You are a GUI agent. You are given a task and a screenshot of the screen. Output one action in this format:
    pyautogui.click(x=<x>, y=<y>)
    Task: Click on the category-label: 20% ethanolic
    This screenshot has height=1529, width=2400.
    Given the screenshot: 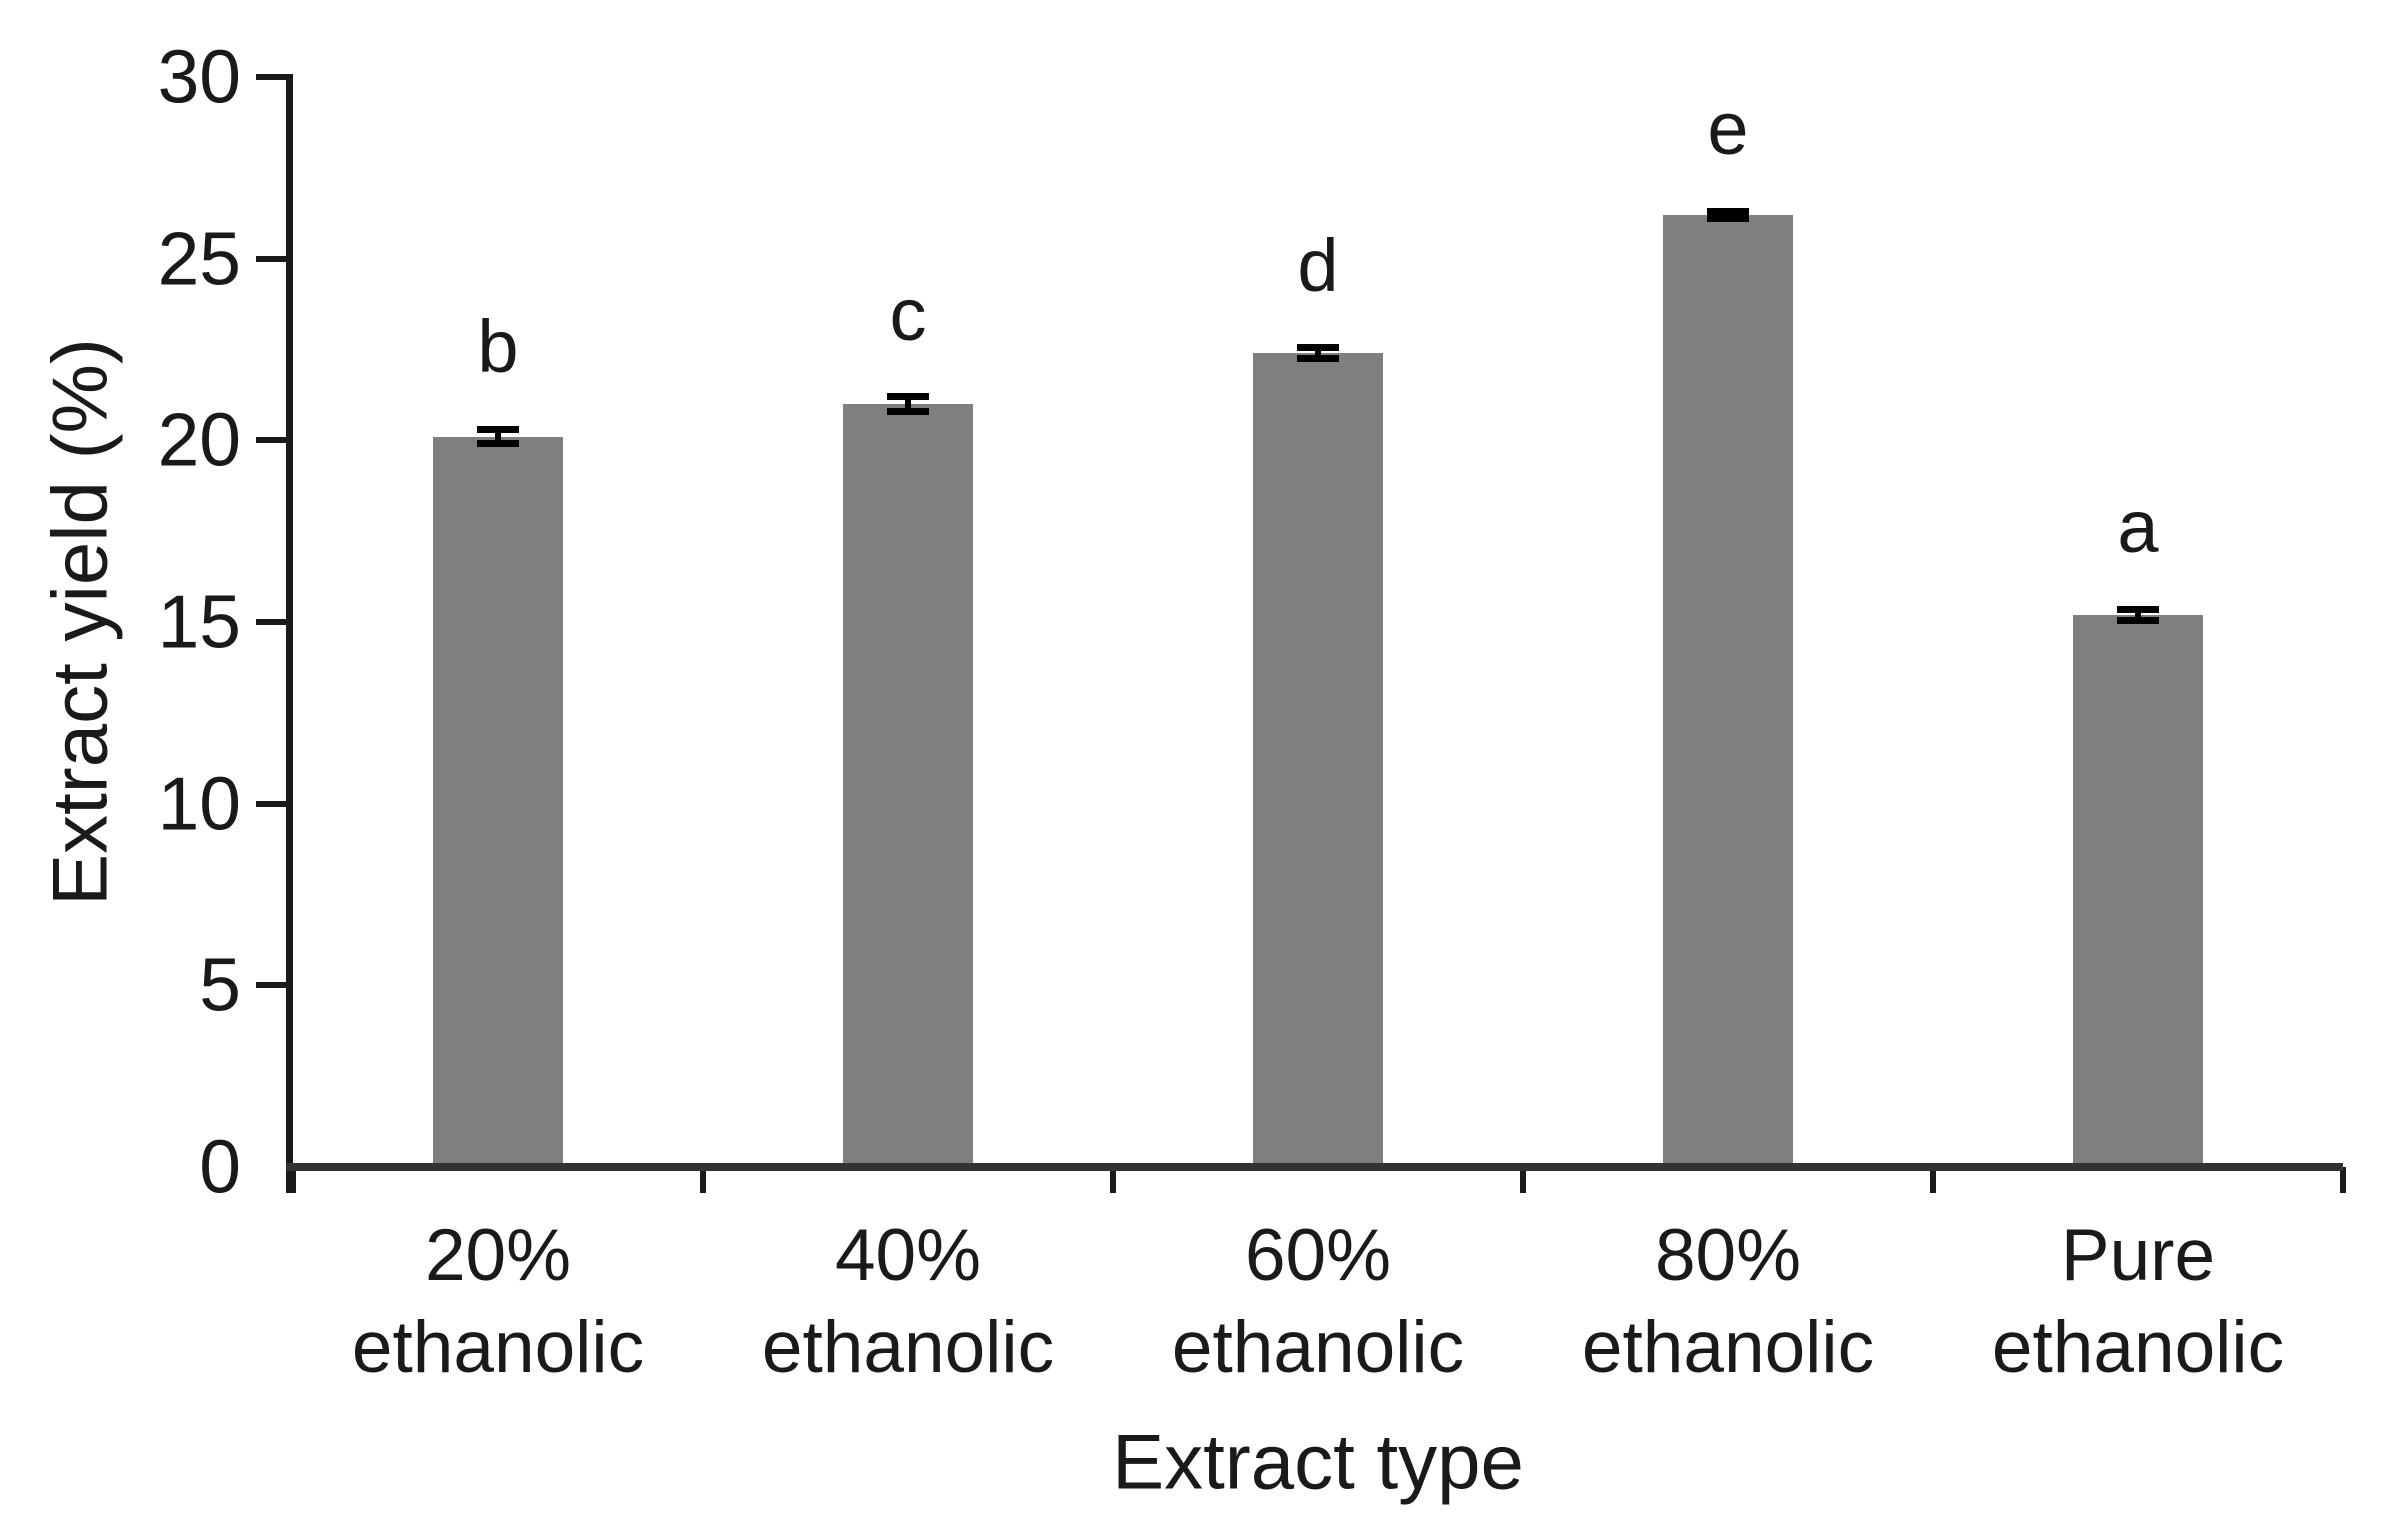 What is the action you would take?
    pyautogui.click(x=498, y=1302)
    